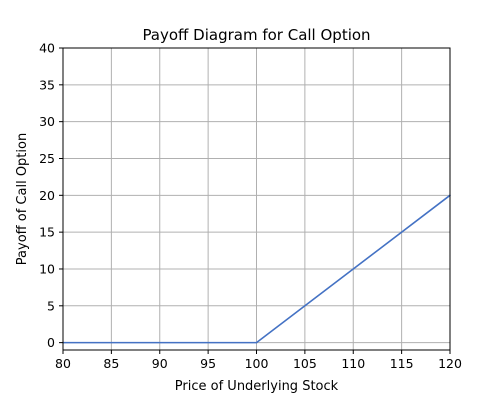 The height and width of the screenshot is (404, 500). I want to click on y-tick-label: 10, so click(47, 268).